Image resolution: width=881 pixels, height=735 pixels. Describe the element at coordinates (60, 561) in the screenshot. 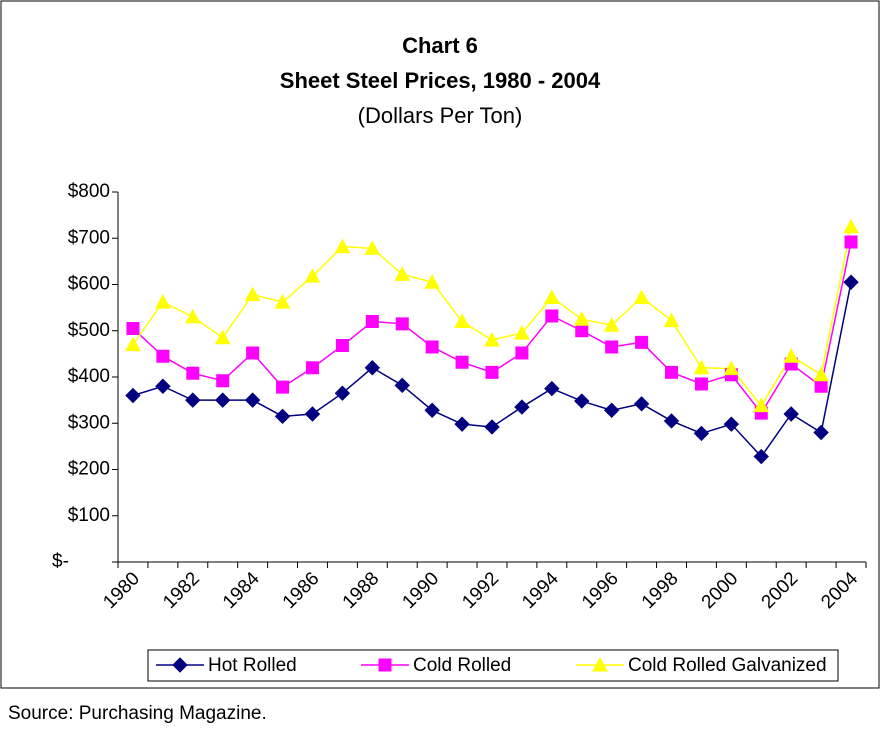

I see `y-tick-label: $-` at that location.